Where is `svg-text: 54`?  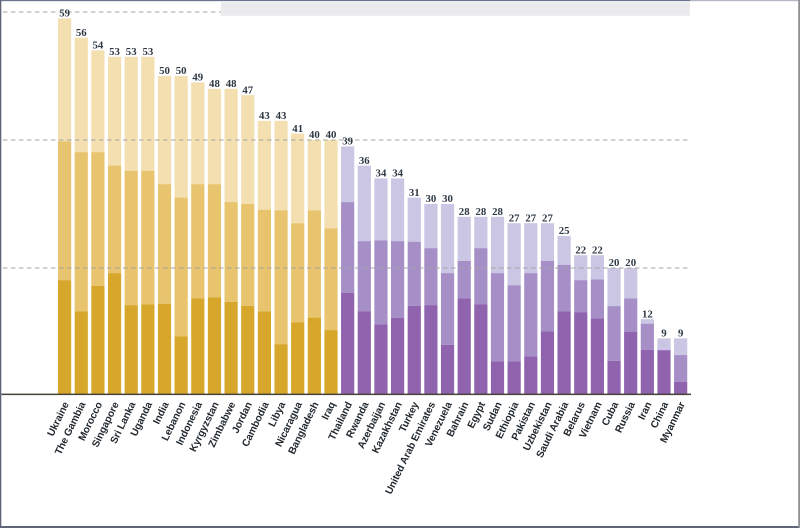
svg-text: 54 is located at coordinates (98, 46).